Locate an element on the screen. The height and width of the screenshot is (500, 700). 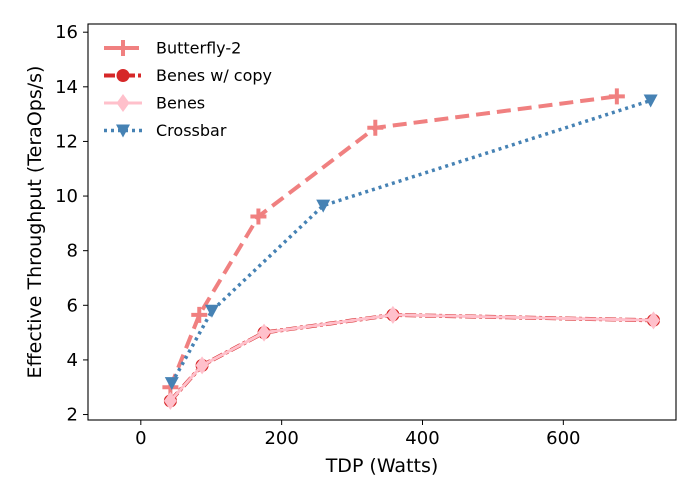
y-tick-label: 12 is located at coordinates (66, 141).